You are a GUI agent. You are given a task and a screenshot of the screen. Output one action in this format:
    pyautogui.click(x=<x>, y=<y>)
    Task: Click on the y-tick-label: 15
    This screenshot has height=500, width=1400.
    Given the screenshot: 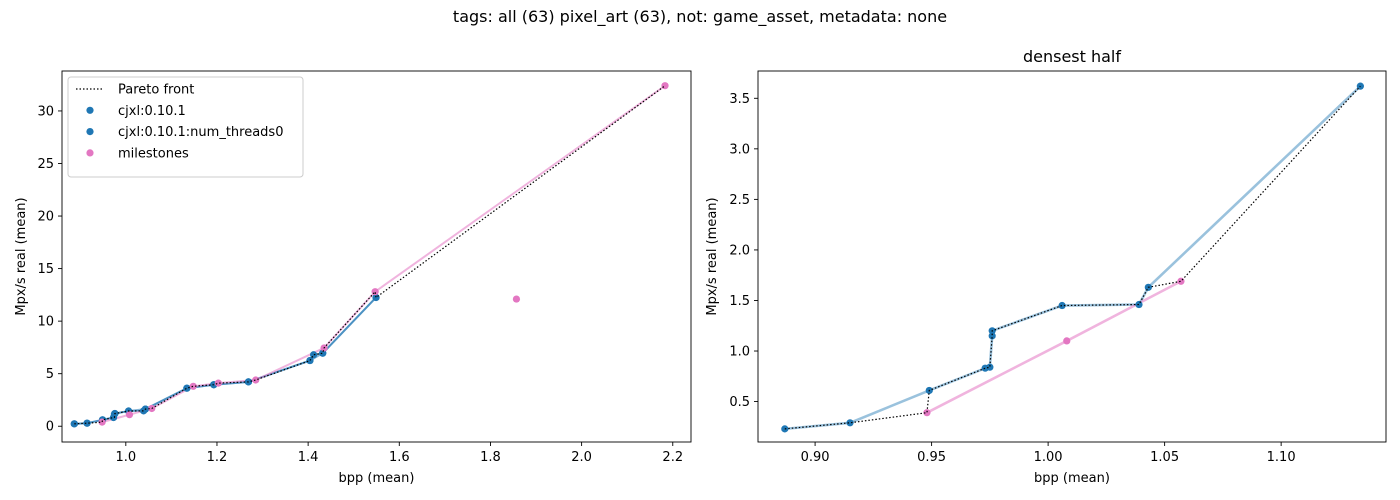 What is the action you would take?
    pyautogui.click(x=45, y=269)
    